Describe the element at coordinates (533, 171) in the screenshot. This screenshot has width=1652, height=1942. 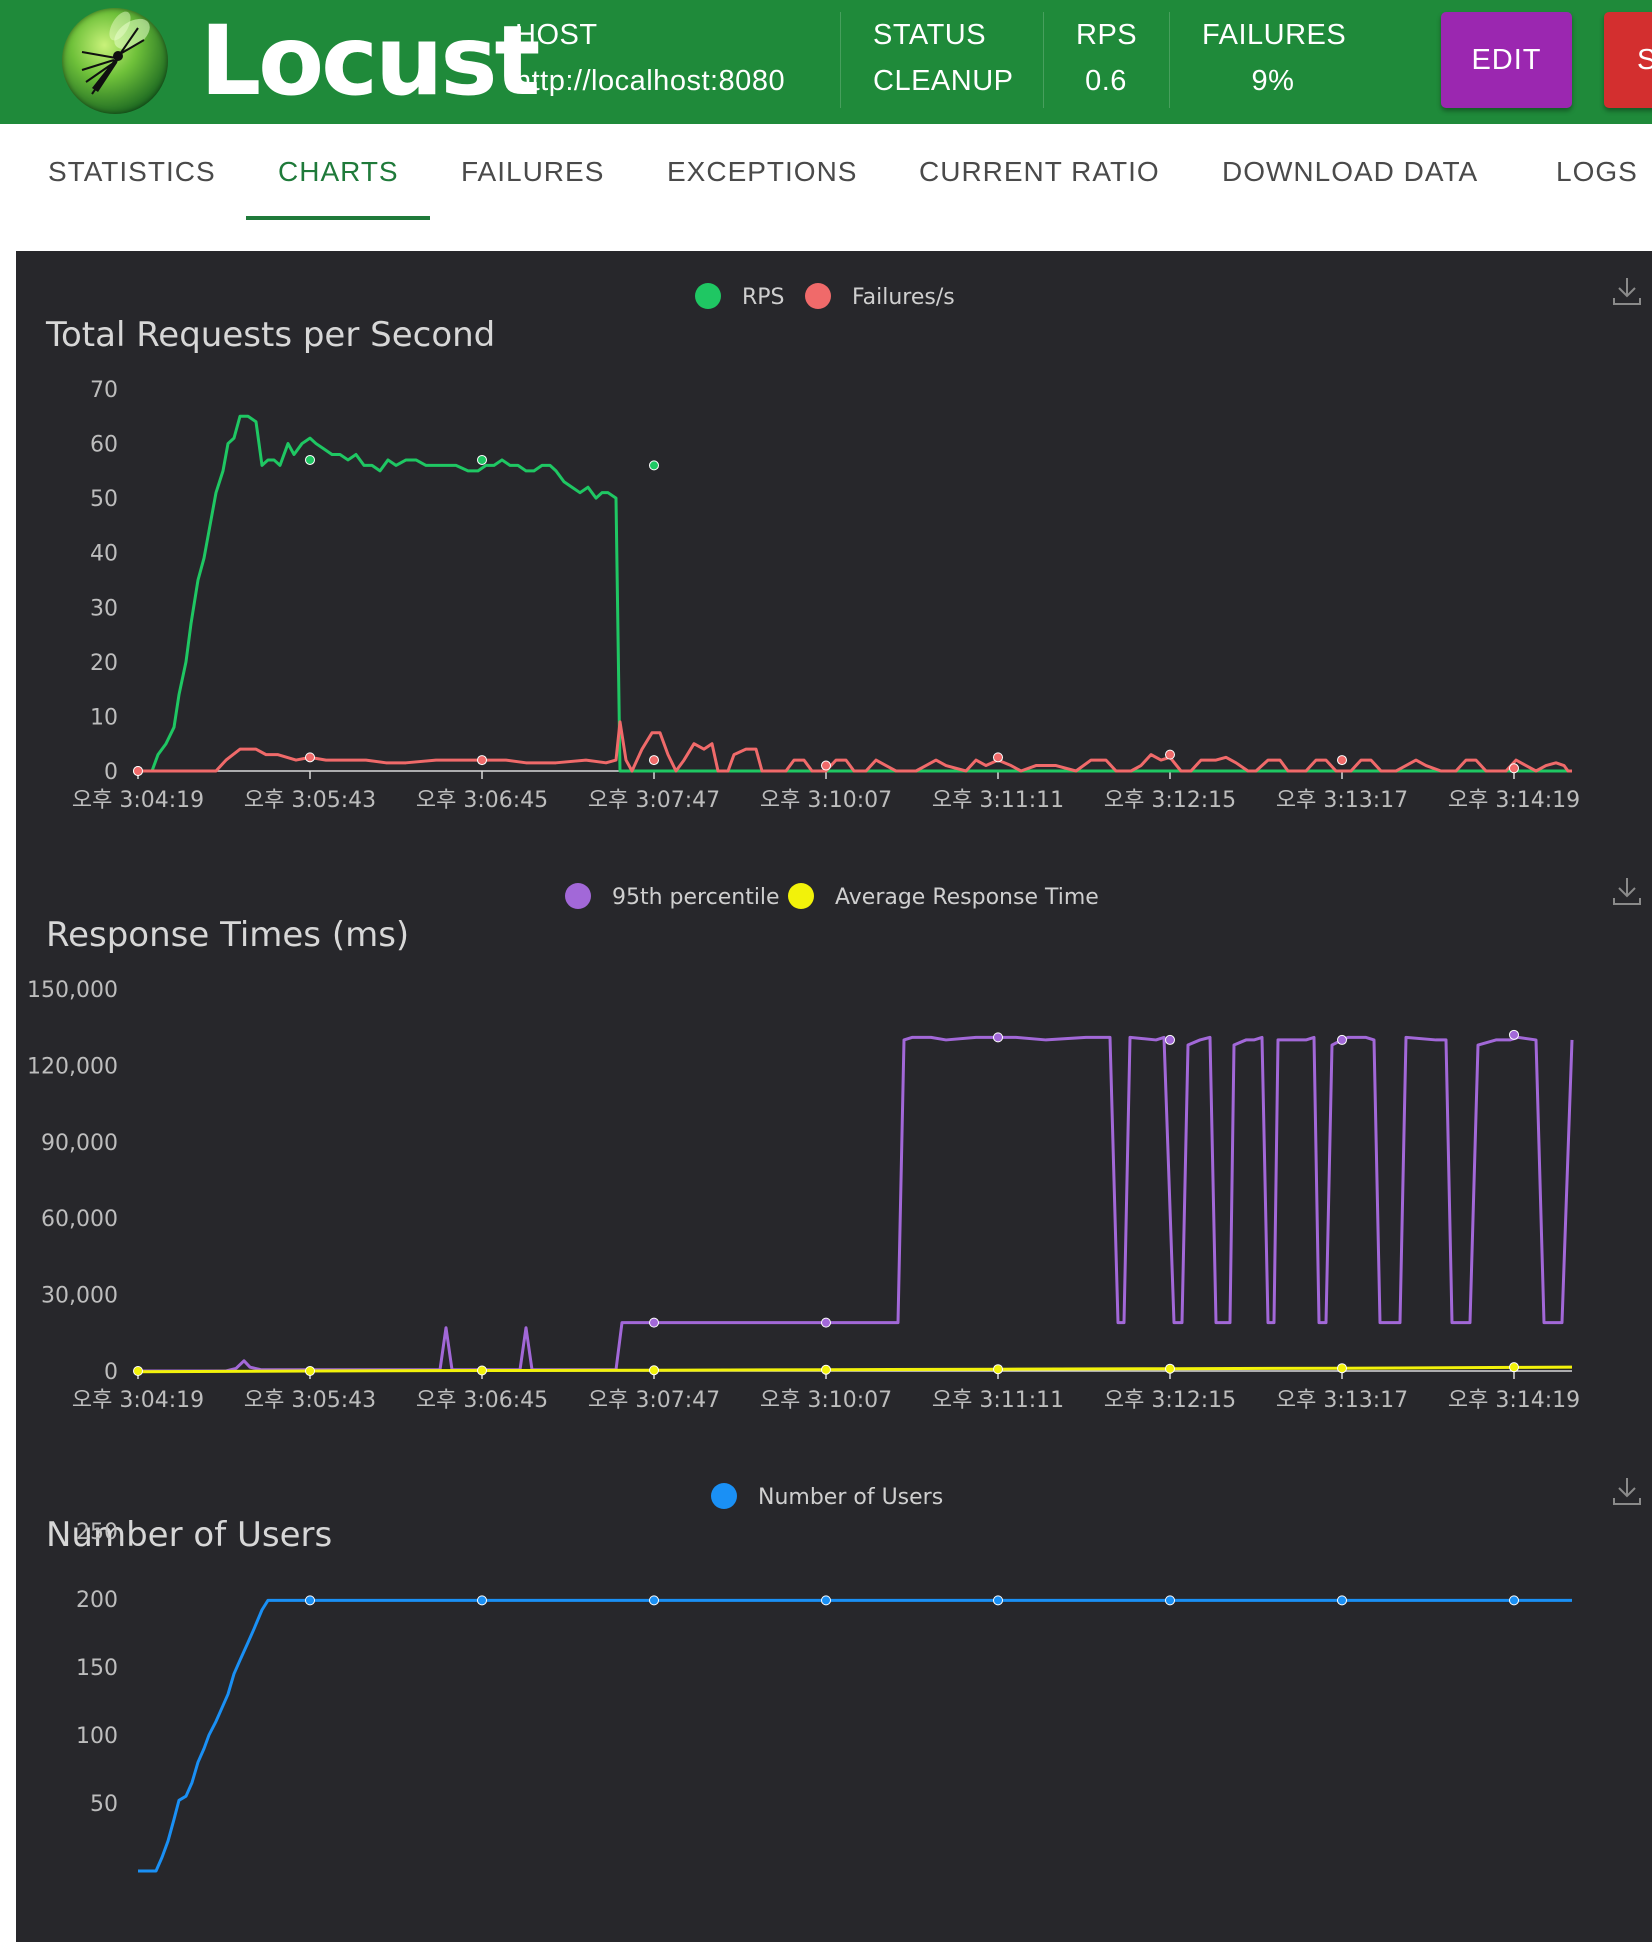
I see `tab-failures: FAILURES` at that location.